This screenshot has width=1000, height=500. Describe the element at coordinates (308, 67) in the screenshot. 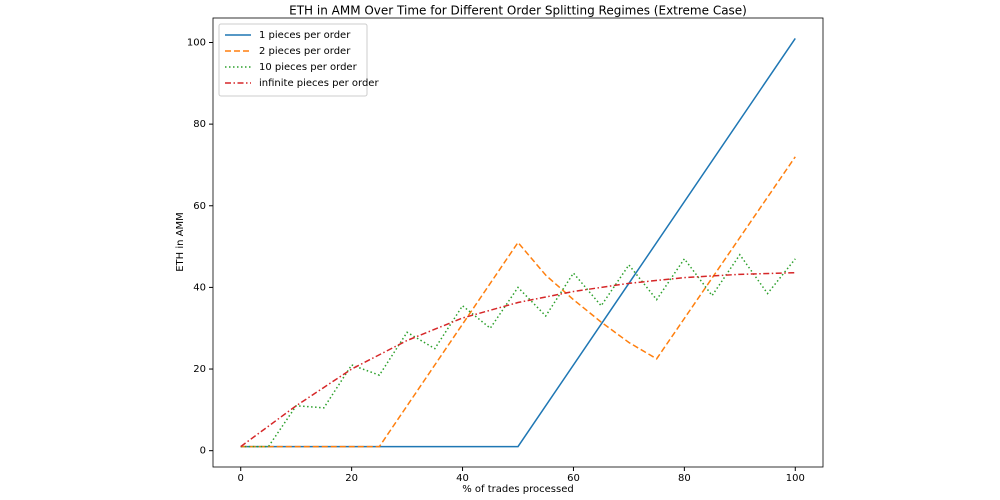

I see `legend-label: 10 pieces per order` at that location.